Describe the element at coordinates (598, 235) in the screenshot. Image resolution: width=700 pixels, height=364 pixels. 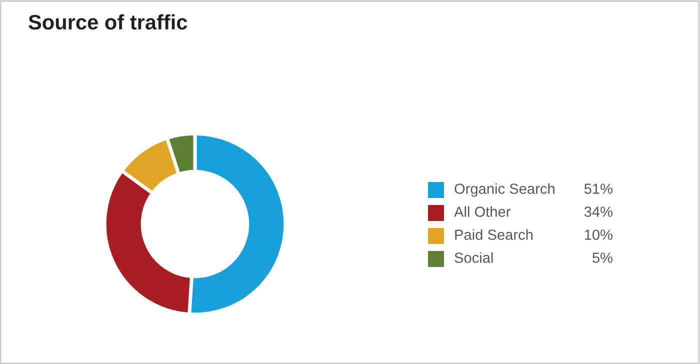
I see `data-label: 10%` at that location.